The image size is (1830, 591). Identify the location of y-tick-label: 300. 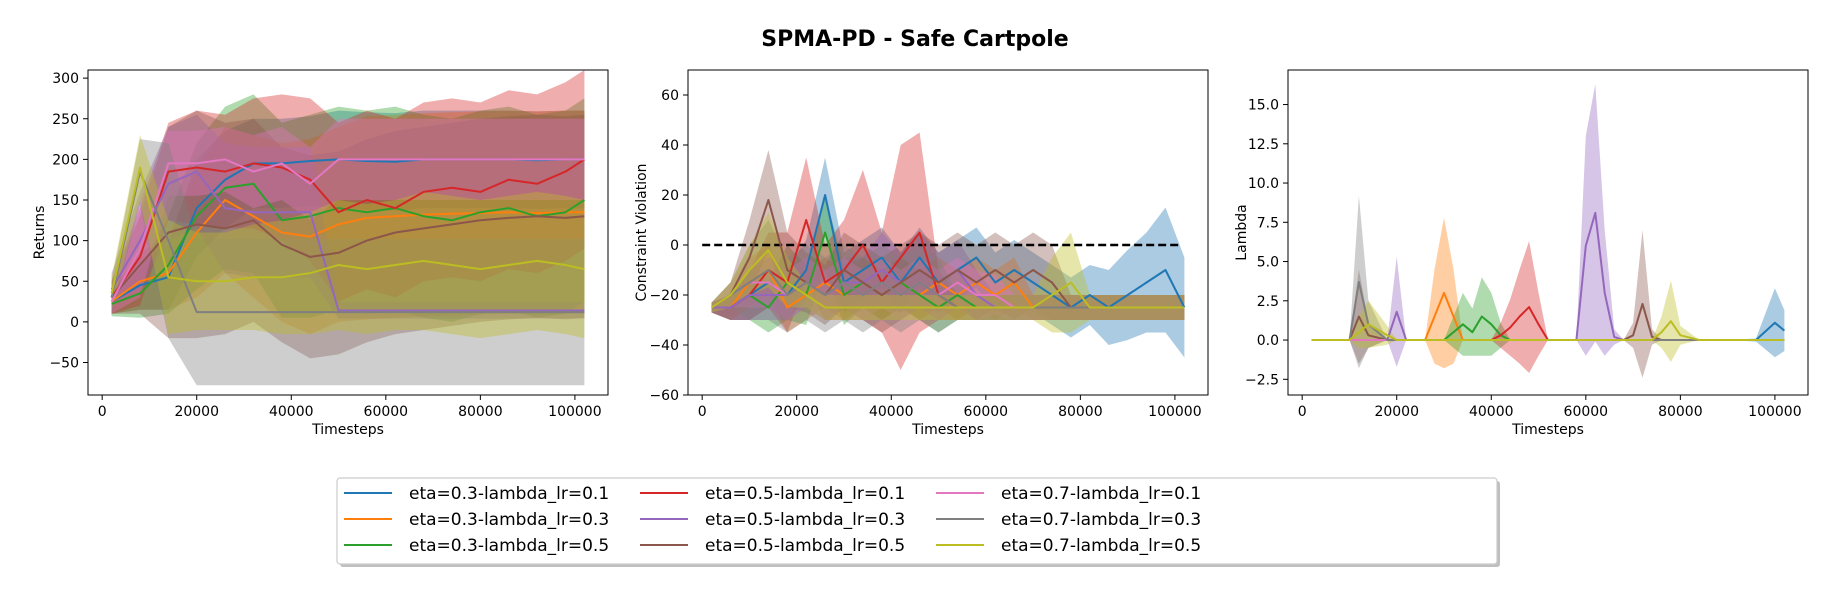
(65, 79).